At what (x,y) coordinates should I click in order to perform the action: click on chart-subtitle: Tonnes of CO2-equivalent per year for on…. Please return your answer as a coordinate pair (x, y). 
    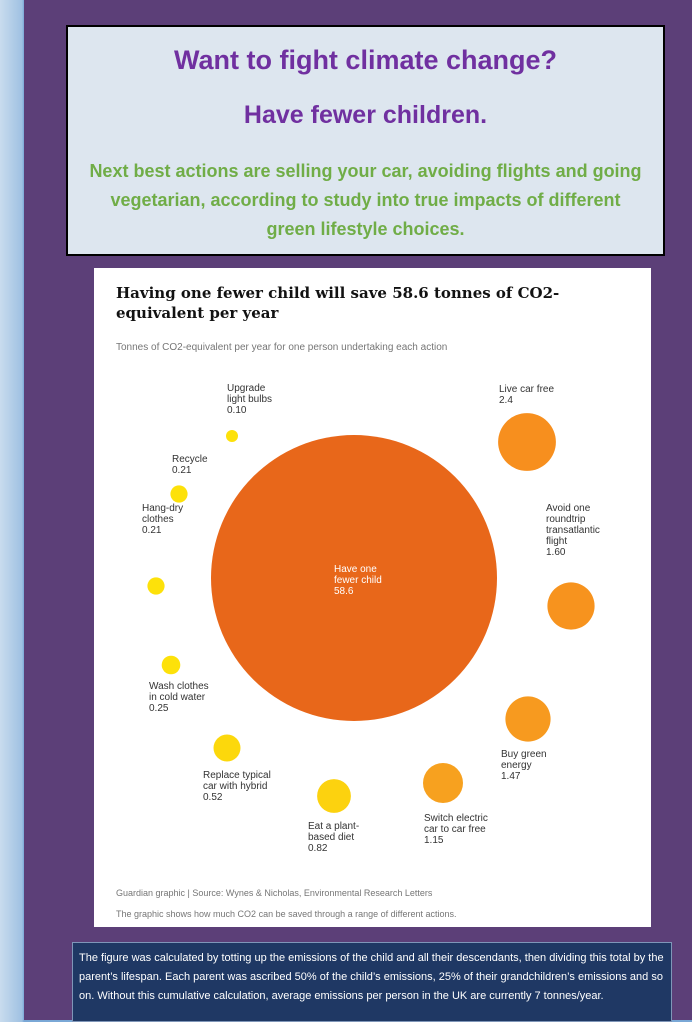
    Looking at the image, I should click on (282, 347).